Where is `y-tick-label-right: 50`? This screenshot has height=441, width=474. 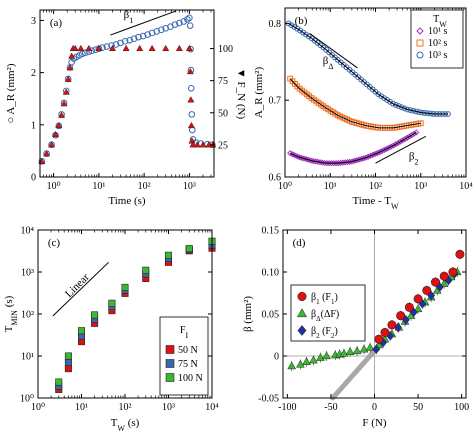 y-tick-label-right: 50 is located at coordinates (223, 113).